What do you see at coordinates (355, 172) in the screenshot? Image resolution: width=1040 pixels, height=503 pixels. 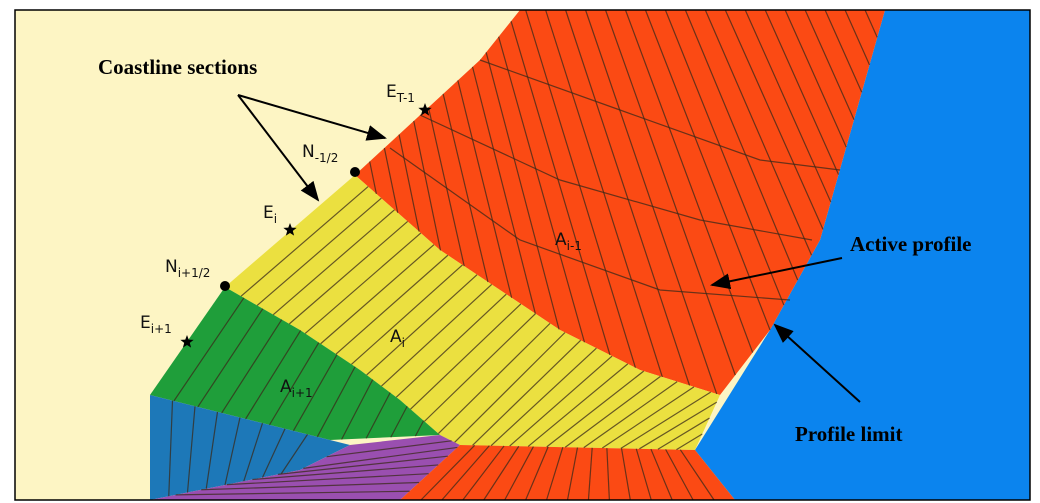 I see `node-marker` at bounding box center [355, 172].